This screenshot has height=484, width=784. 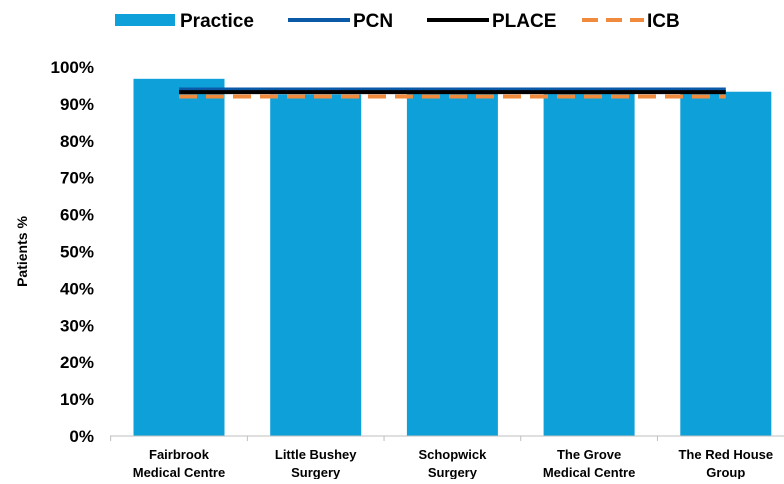 I want to click on y-axis-label: Patients %, so click(x=22, y=251).